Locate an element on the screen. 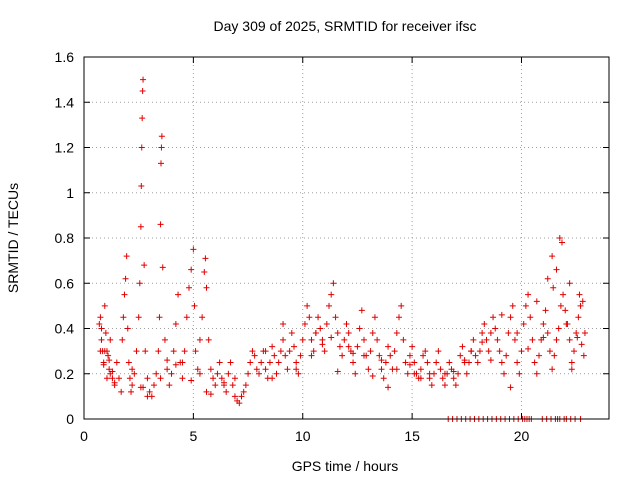 Image resolution: width=640 pixels, height=480 pixels. x-tick-label: 0 is located at coordinates (84, 436).